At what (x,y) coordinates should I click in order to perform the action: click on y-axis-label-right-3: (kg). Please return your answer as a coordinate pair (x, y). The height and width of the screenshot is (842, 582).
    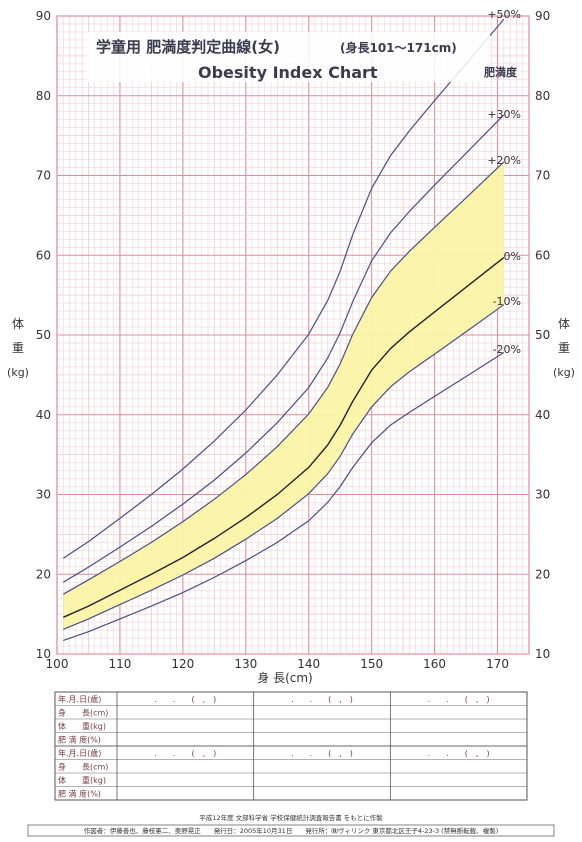
    Looking at the image, I should click on (564, 372).